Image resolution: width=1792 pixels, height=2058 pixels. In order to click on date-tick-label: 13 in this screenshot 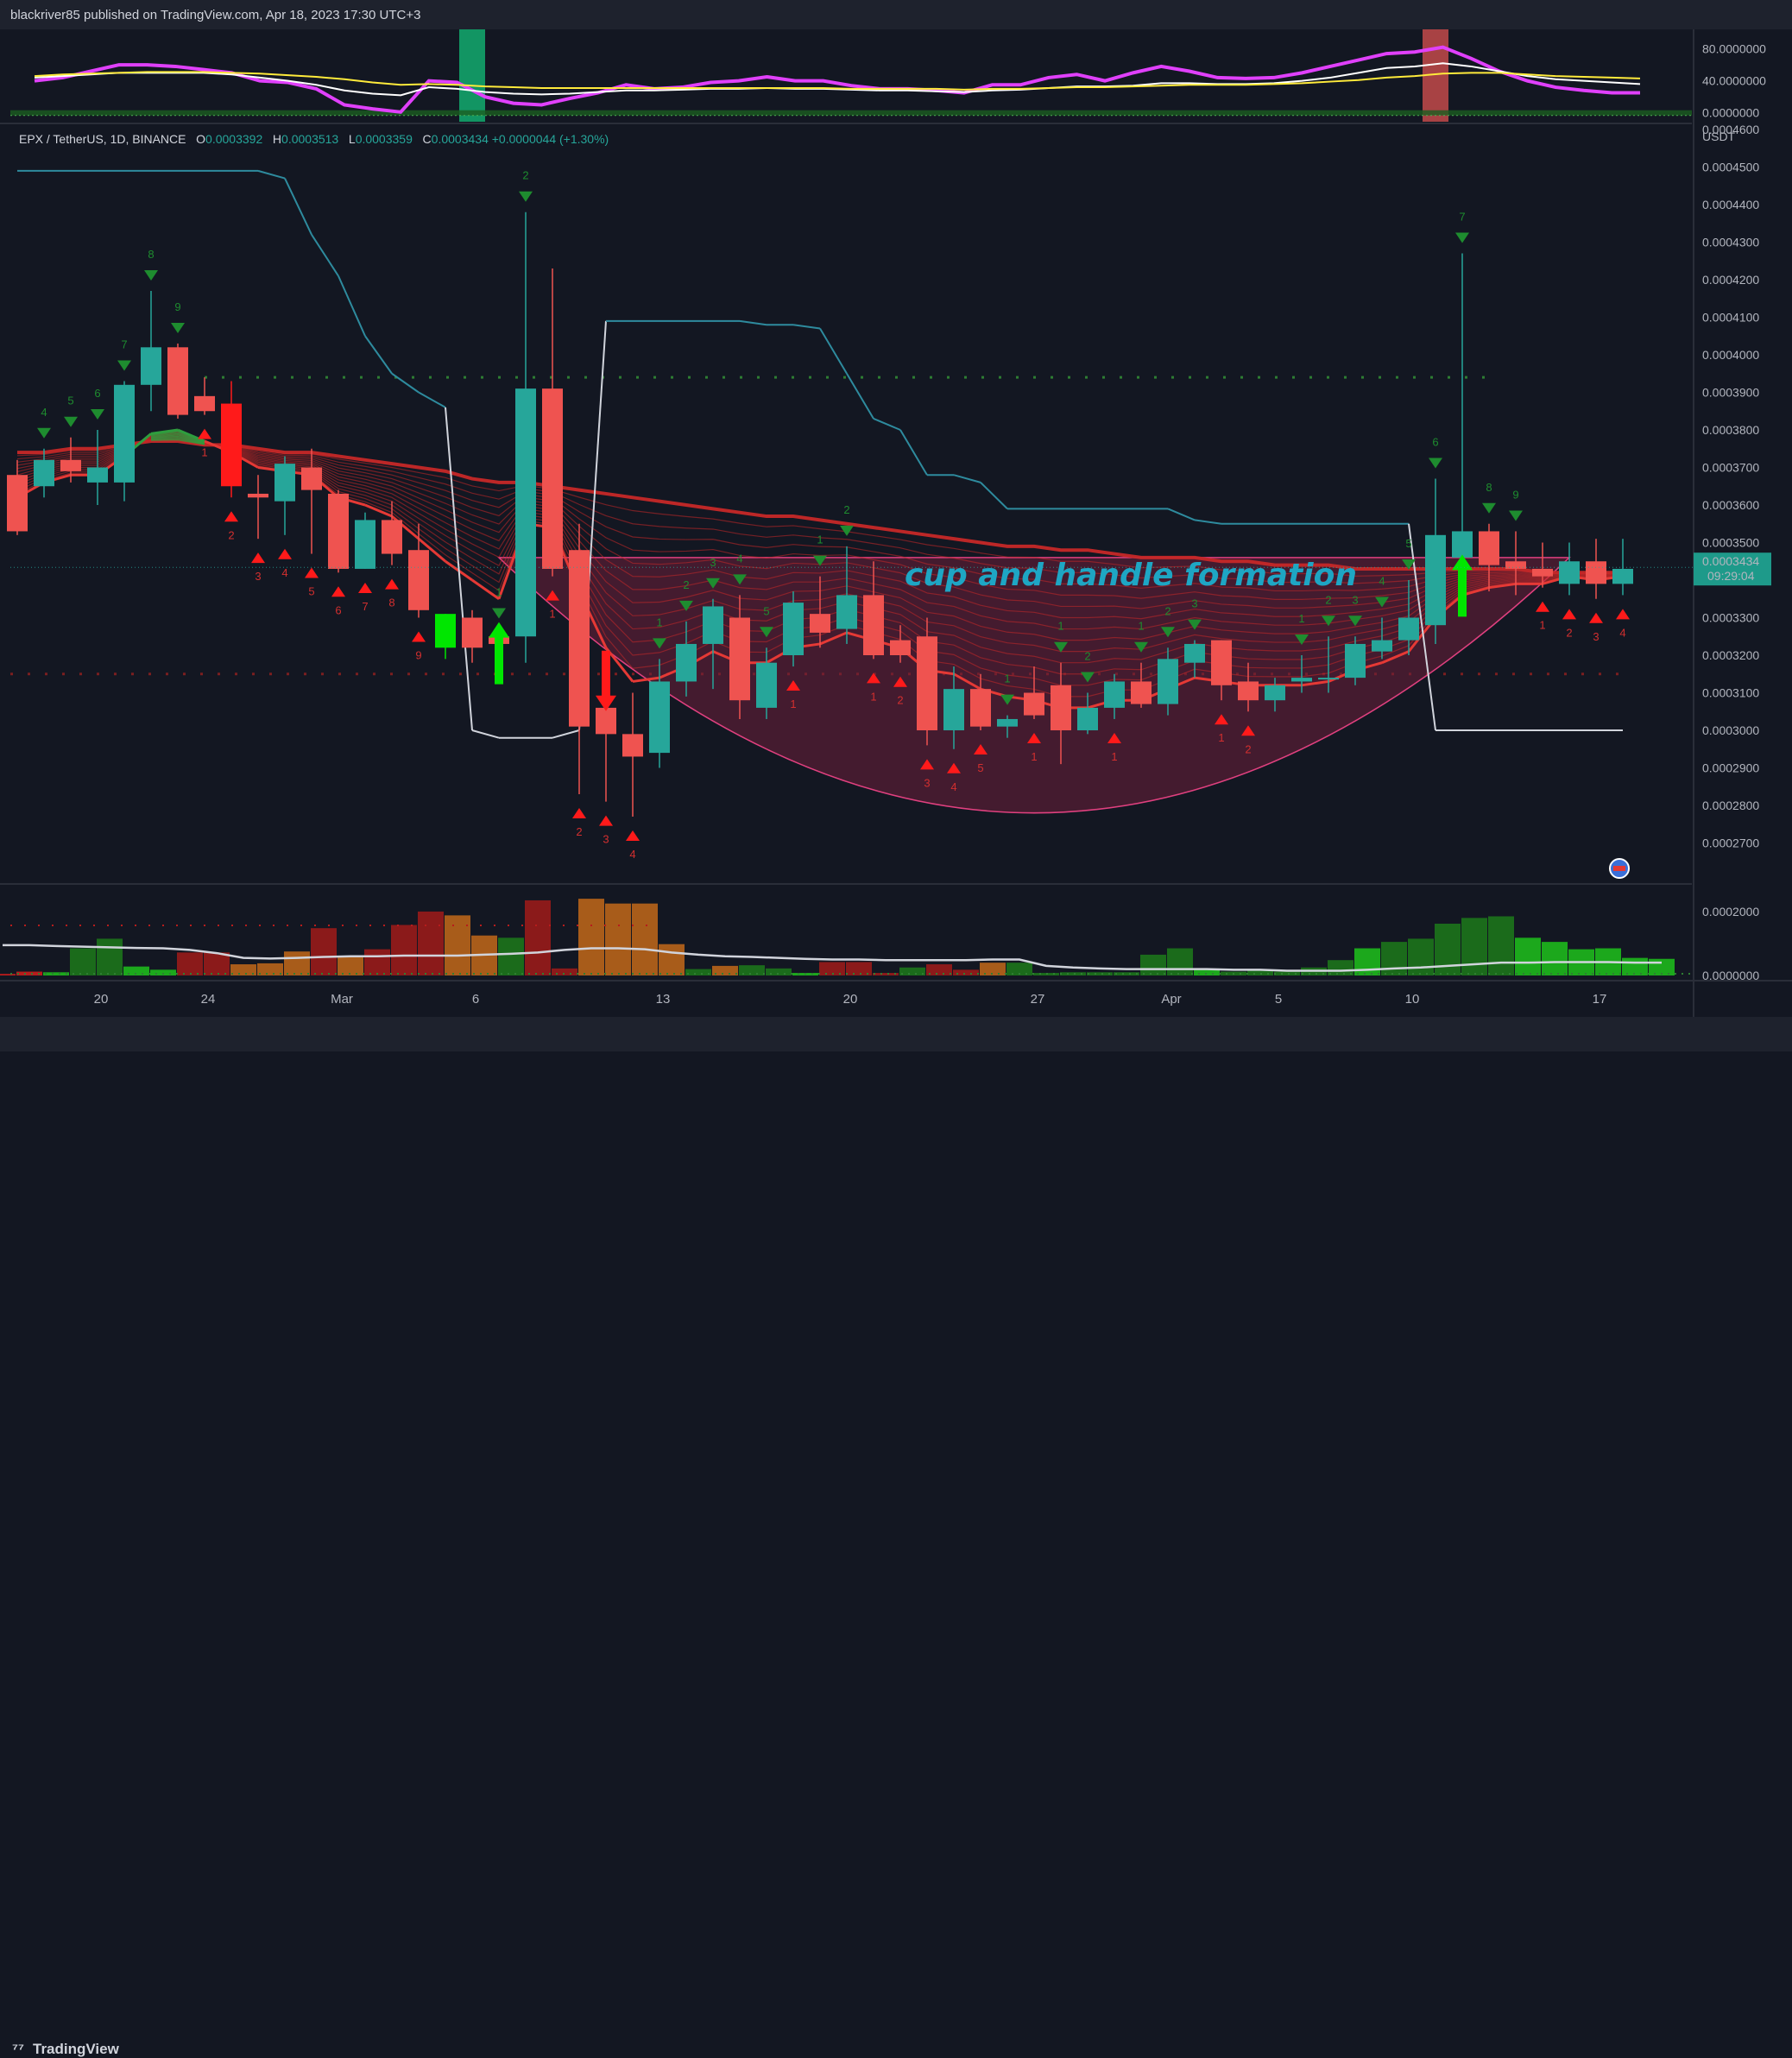, I will do `click(663, 1000)`.